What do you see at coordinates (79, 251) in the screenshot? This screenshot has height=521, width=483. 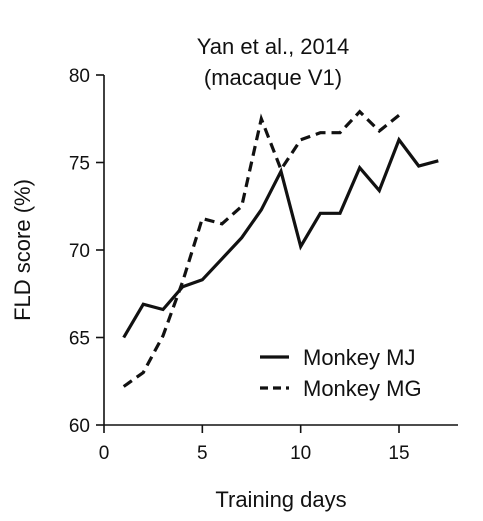 I see `y-tick-label: 70` at bounding box center [79, 251].